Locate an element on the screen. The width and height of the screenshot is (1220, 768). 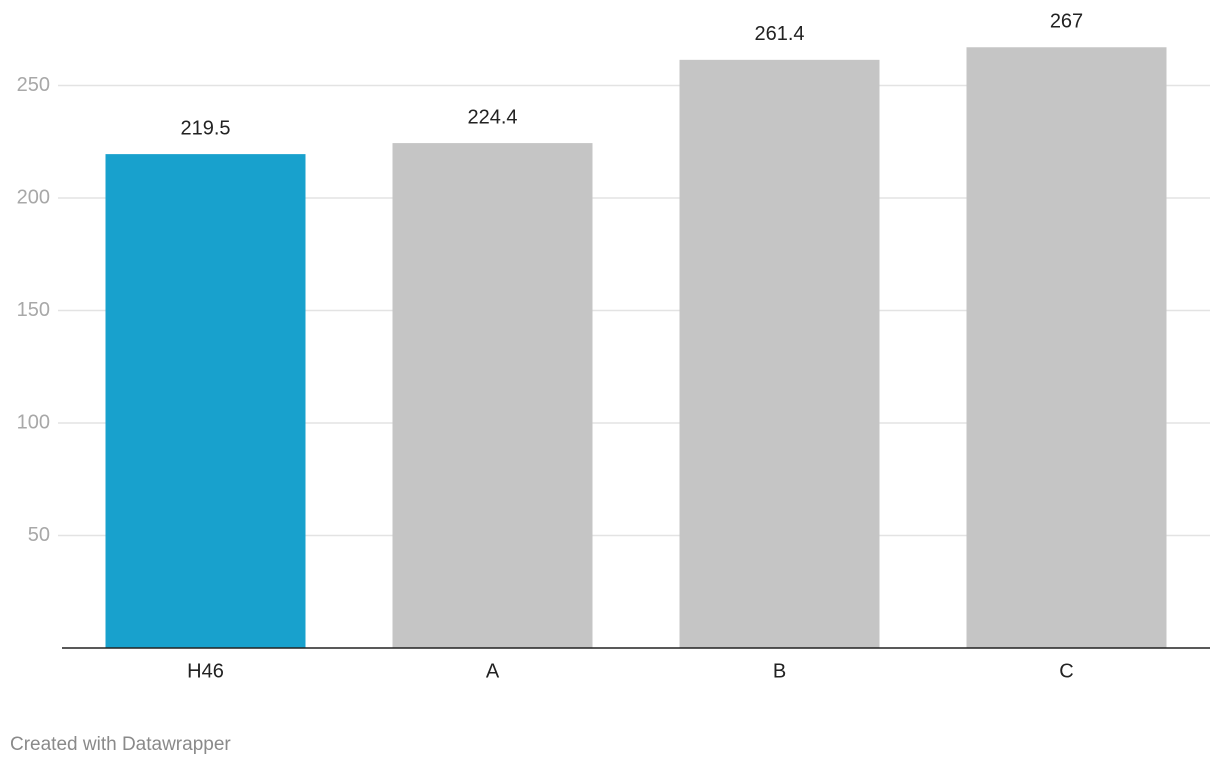
value-label: 261.4 is located at coordinates (779, 34).